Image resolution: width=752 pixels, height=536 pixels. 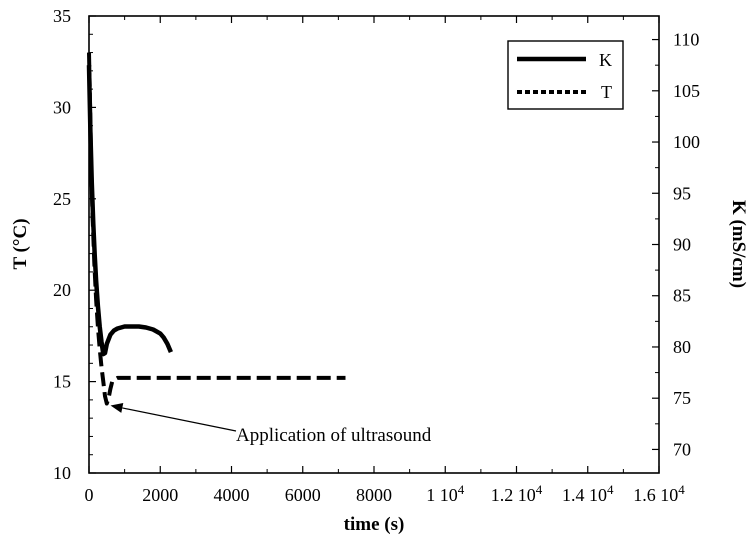 What do you see at coordinates (682, 347) in the screenshot?
I see `y-right-tick-label: 80` at bounding box center [682, 347].